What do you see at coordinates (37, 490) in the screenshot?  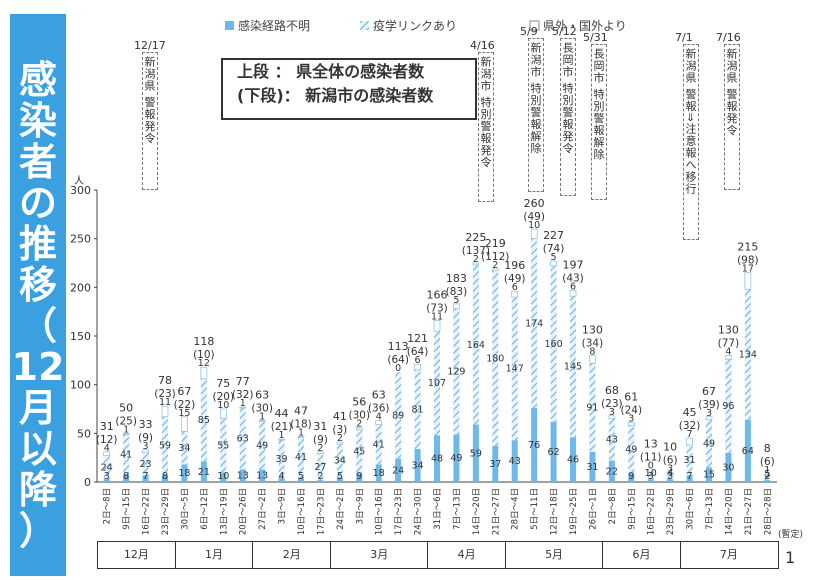 I see `title-char: 降` at bounding box center [37, 490].